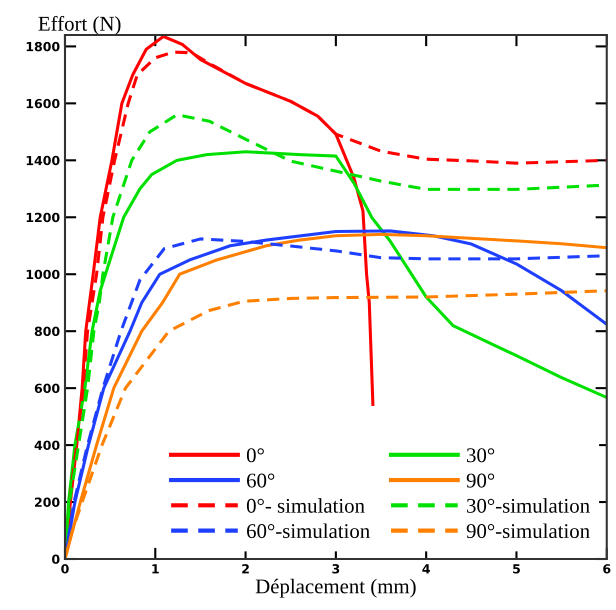 The width and height of the screenshot is (616, 610). I want to click on legend-label: 30°-simulation, so click(528, 505).